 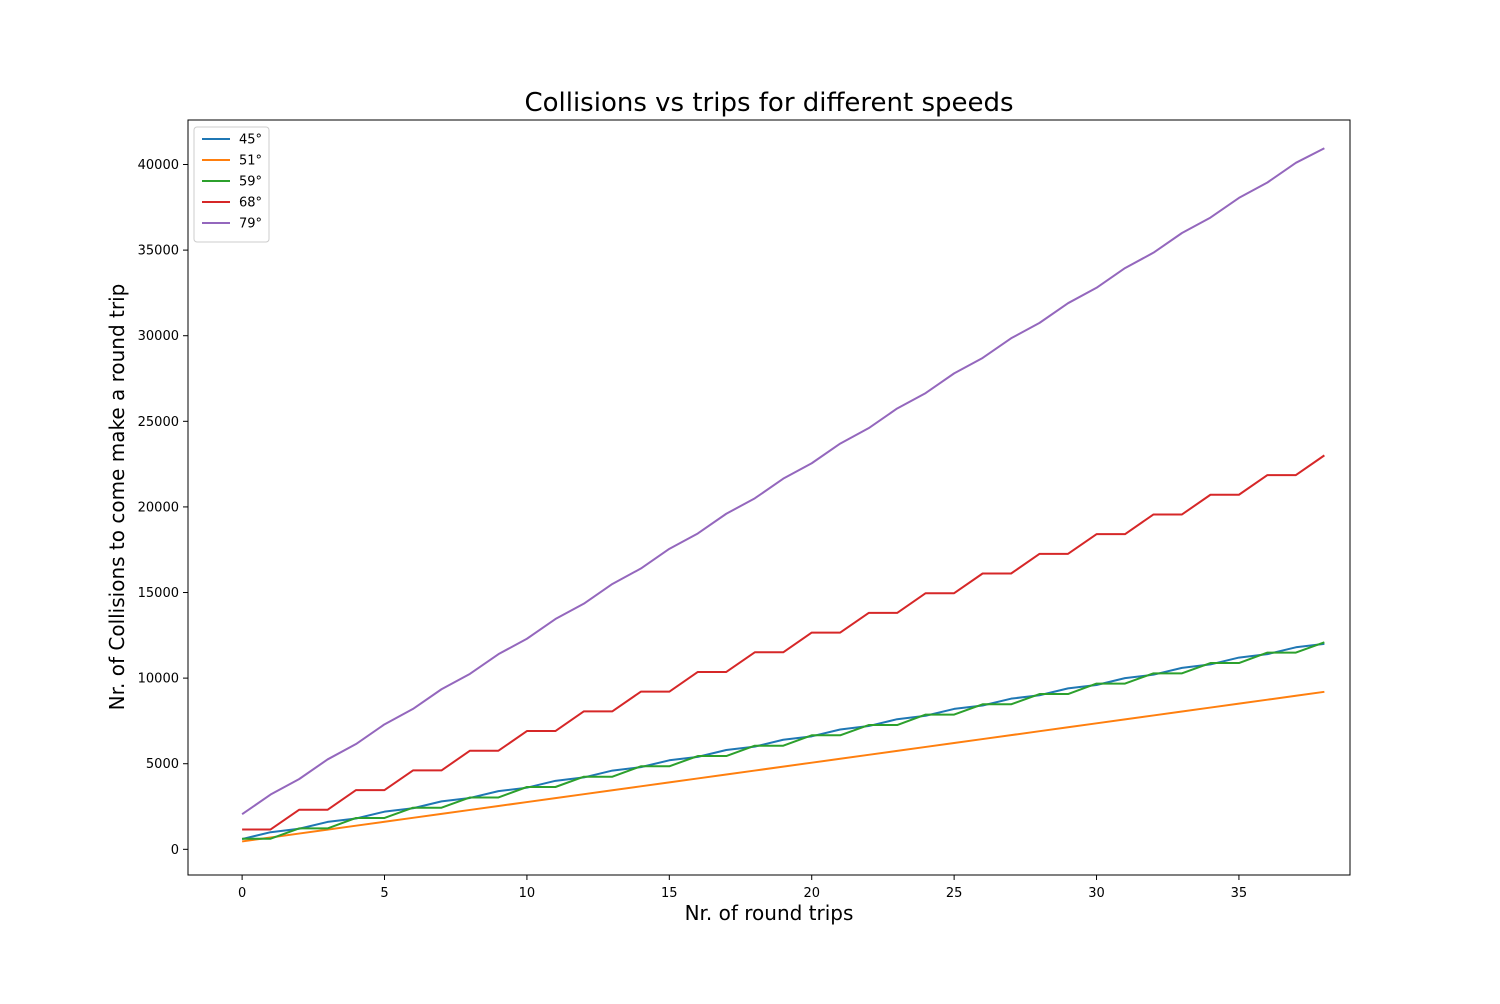 I want to click on x-tick-label-5: 25, so click(x=954, y=893).